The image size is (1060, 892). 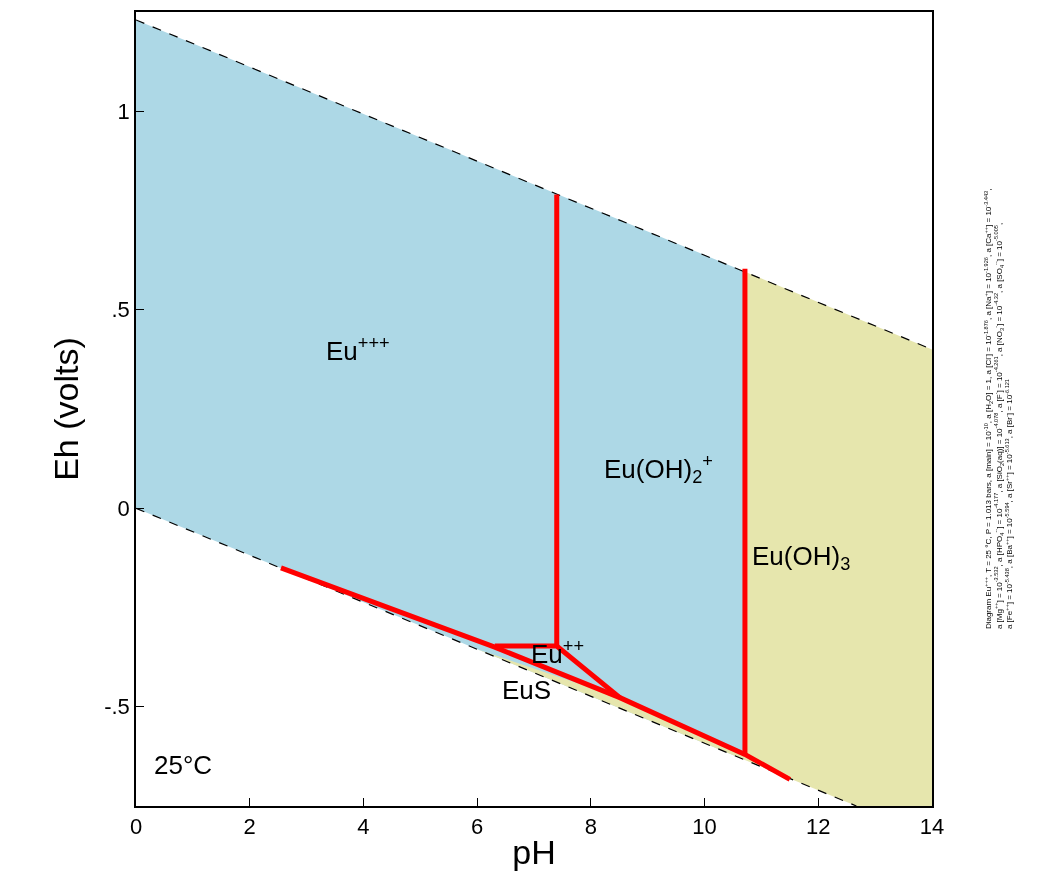 I want to click on x-tick-label: 2, so click(x=249, y=827).